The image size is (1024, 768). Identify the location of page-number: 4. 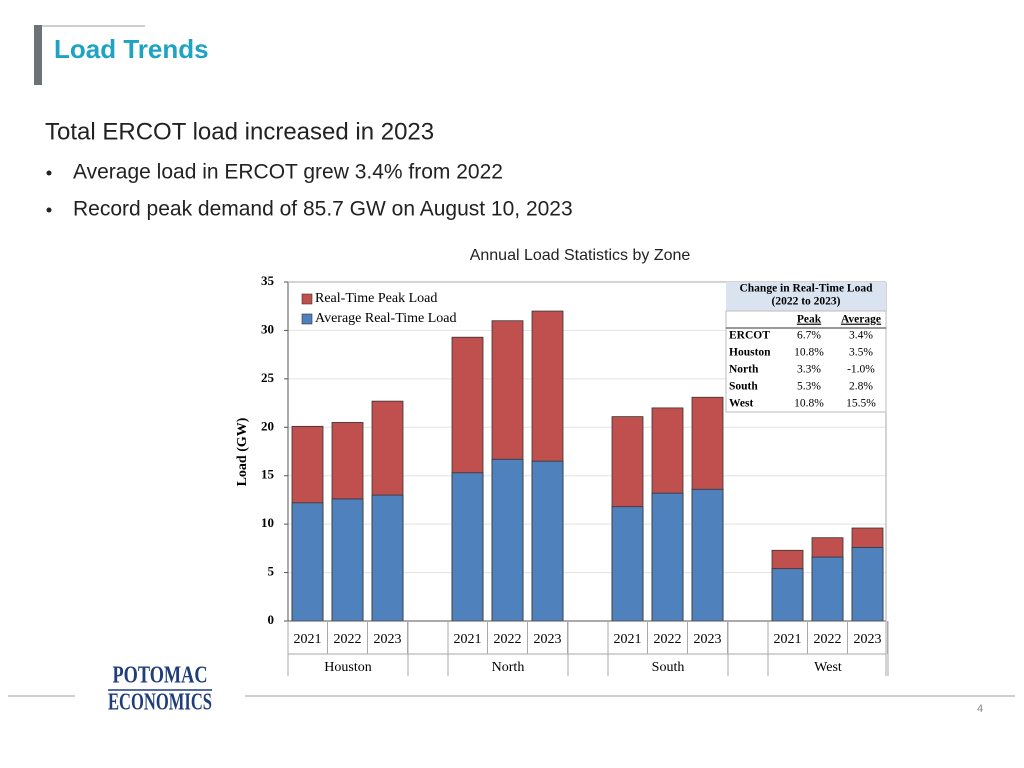
(980, 709).